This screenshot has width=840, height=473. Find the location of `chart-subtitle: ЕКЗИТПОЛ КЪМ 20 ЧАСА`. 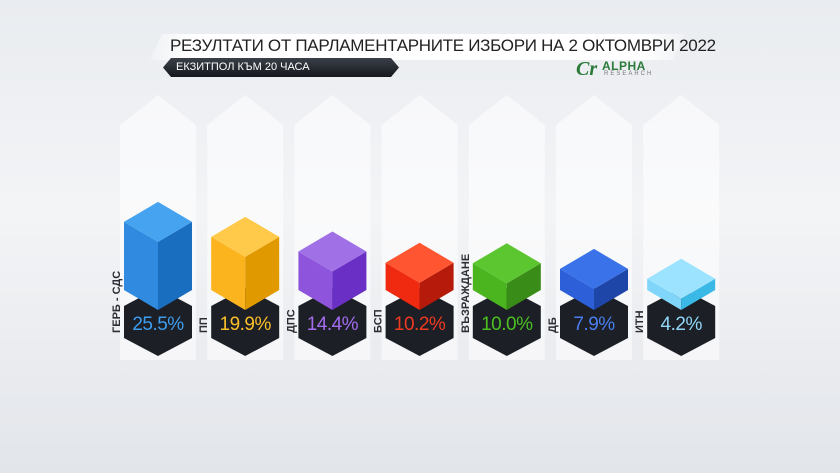

chart-subtitle: ЕКЗИТПОЛ КЪМ 20 ЧАСА is located at coordinates (243, 67).